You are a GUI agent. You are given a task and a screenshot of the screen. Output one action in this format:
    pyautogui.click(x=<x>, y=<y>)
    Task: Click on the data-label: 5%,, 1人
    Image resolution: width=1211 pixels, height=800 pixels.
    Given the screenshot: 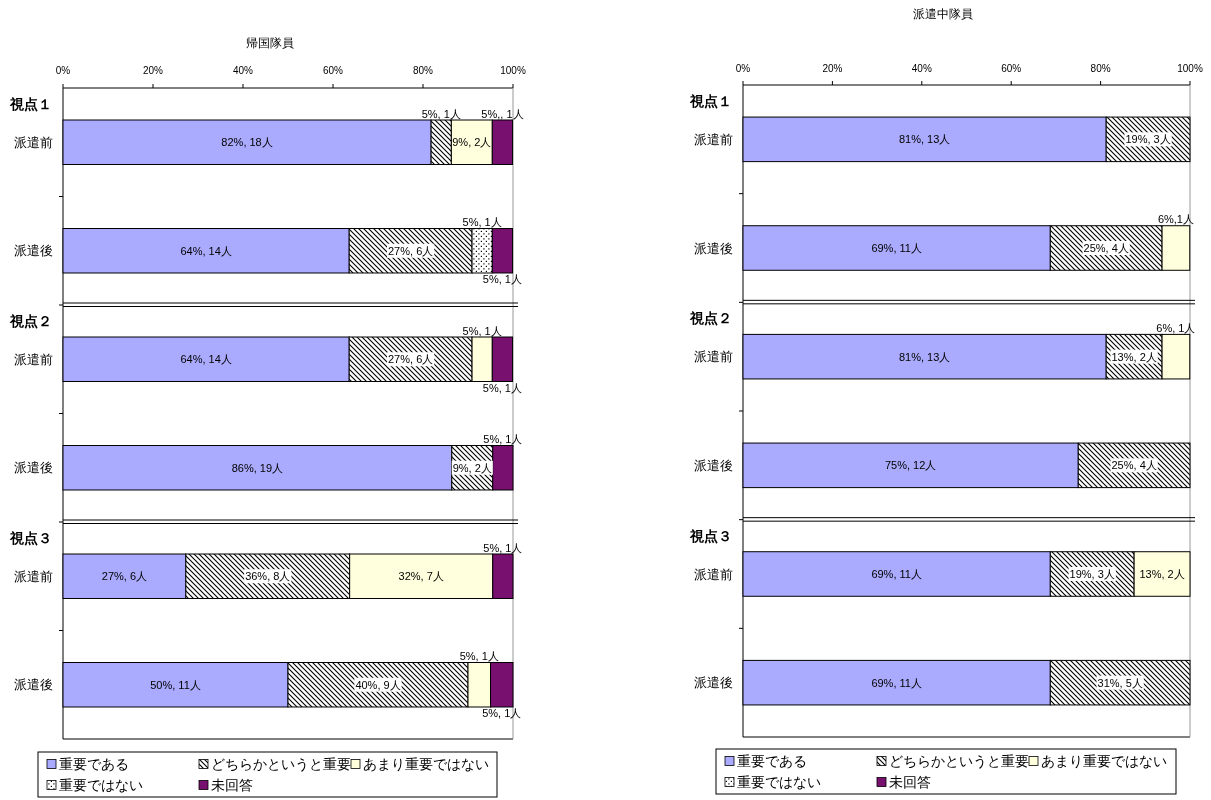 What is the action you would take?
    pyautogui.click(x=502, y=113)
    